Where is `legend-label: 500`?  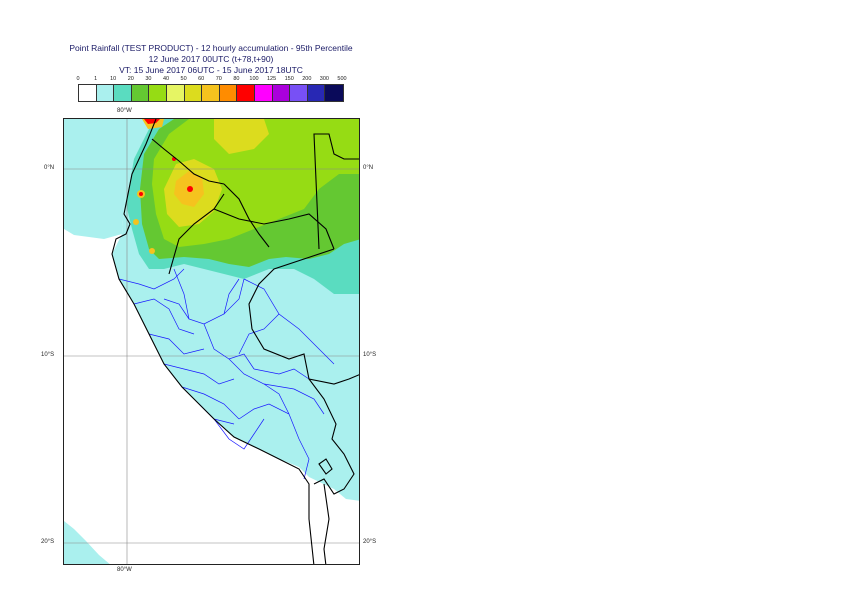
legend-label: 500 is located at coordinates (342, 79).